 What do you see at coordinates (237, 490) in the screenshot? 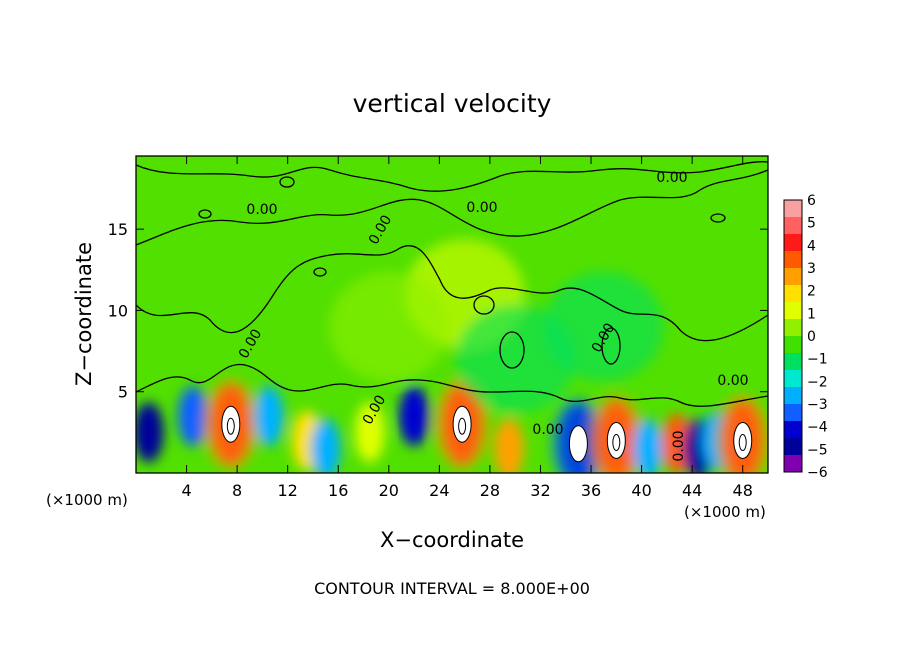
I see `x-tick-label: 8` at bounding box center [237, 490].